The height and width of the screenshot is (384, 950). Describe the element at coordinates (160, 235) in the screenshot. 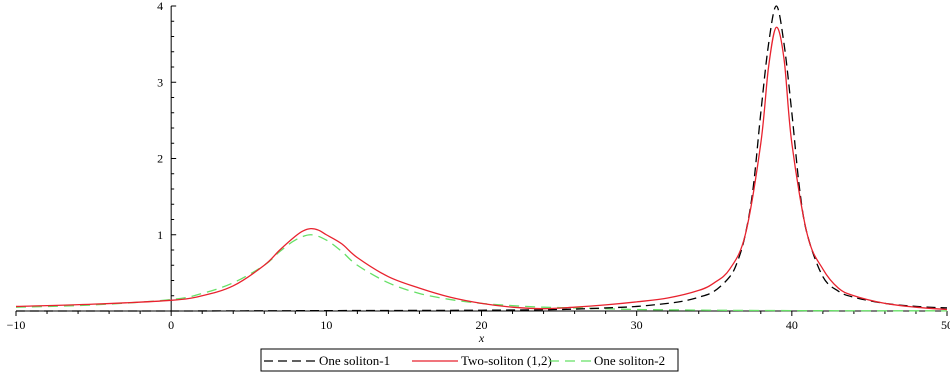

I see `y-tick-label: 1` at that location.